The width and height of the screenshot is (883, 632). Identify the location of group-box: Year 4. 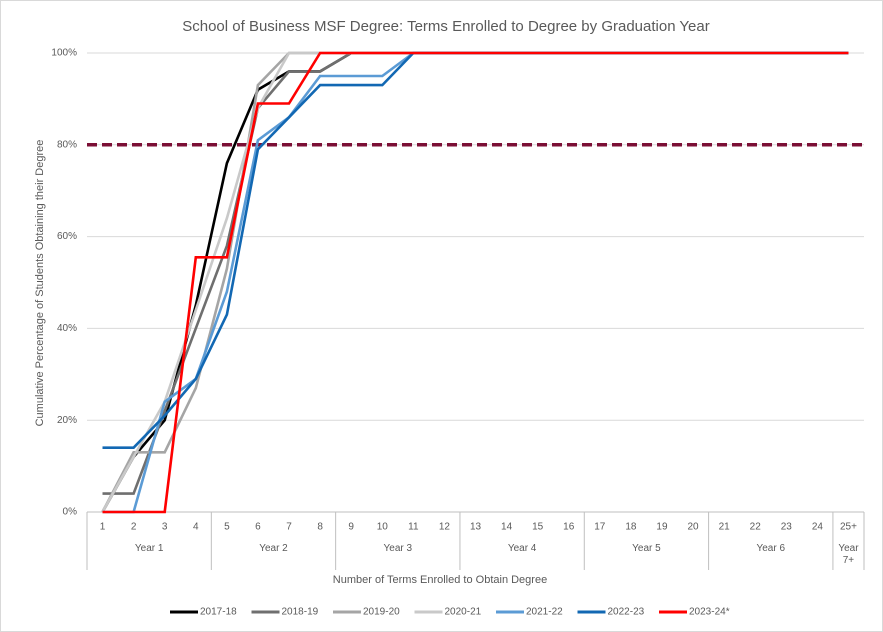
(522, 548).